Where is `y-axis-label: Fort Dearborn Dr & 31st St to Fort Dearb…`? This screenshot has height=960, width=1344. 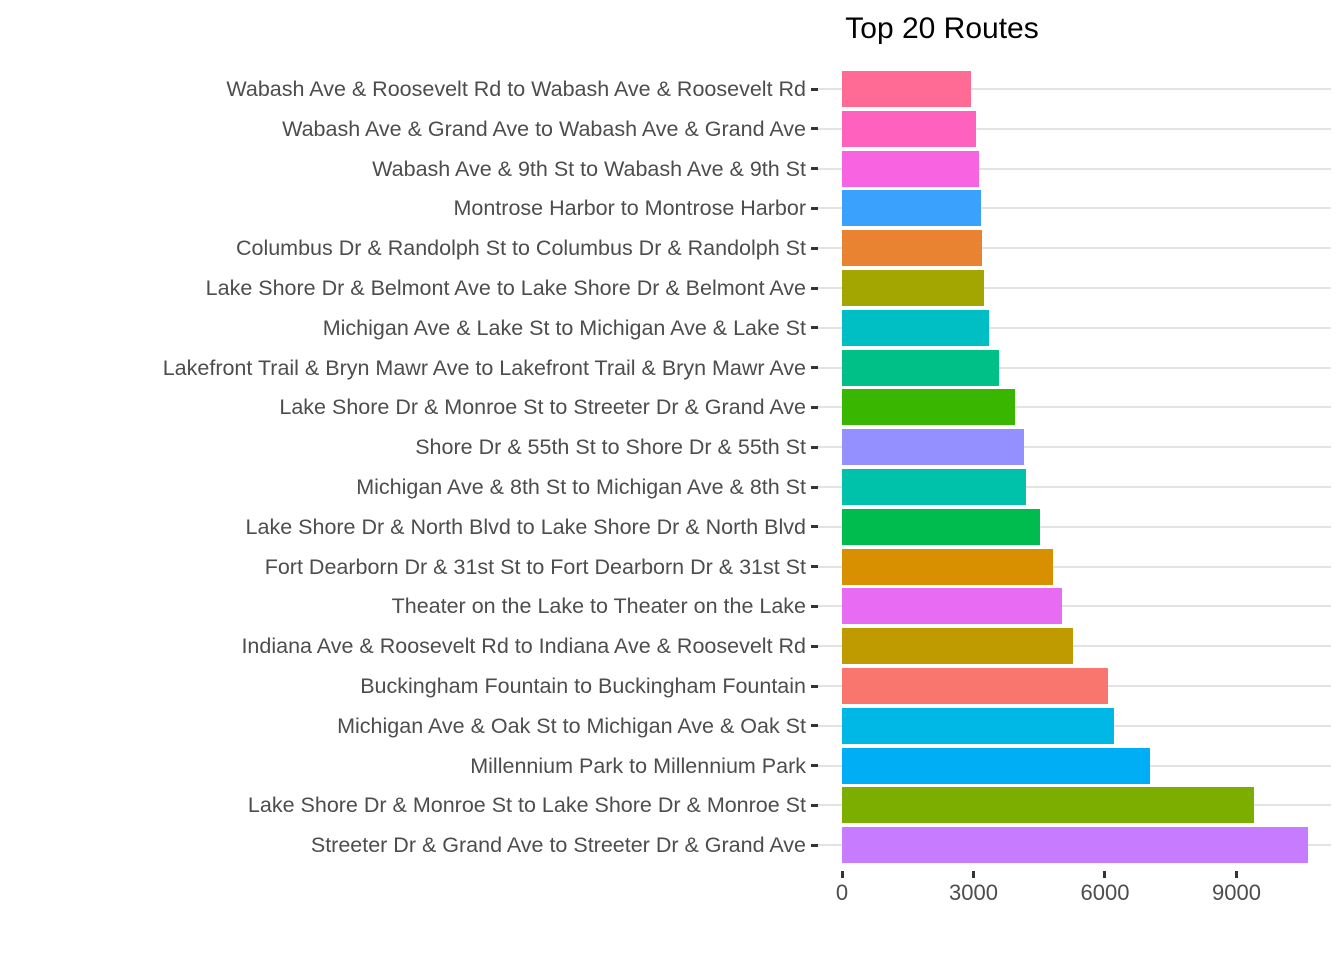 y-axis-label: Fort Dearborn Dr & 31st St to Fort Dearb… is located at coordinates (535, 566).